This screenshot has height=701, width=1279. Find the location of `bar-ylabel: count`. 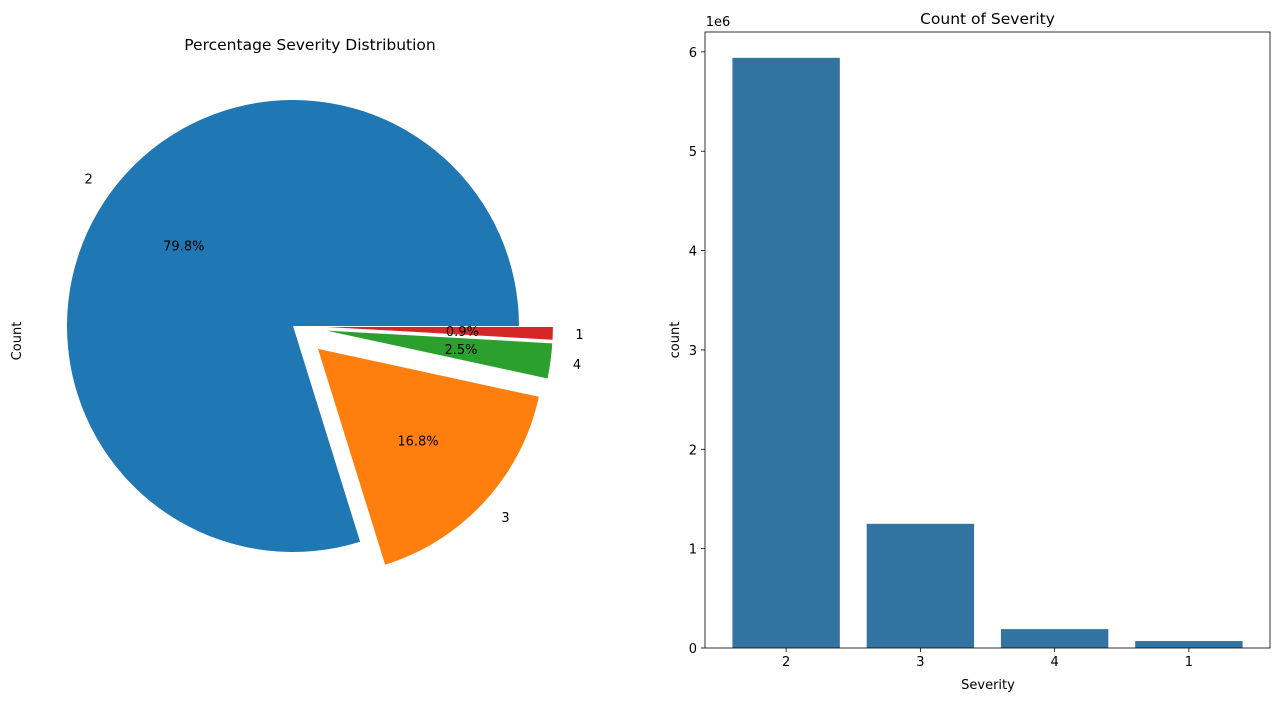

bar-ylabel: count is located at coordinates (675, 340).